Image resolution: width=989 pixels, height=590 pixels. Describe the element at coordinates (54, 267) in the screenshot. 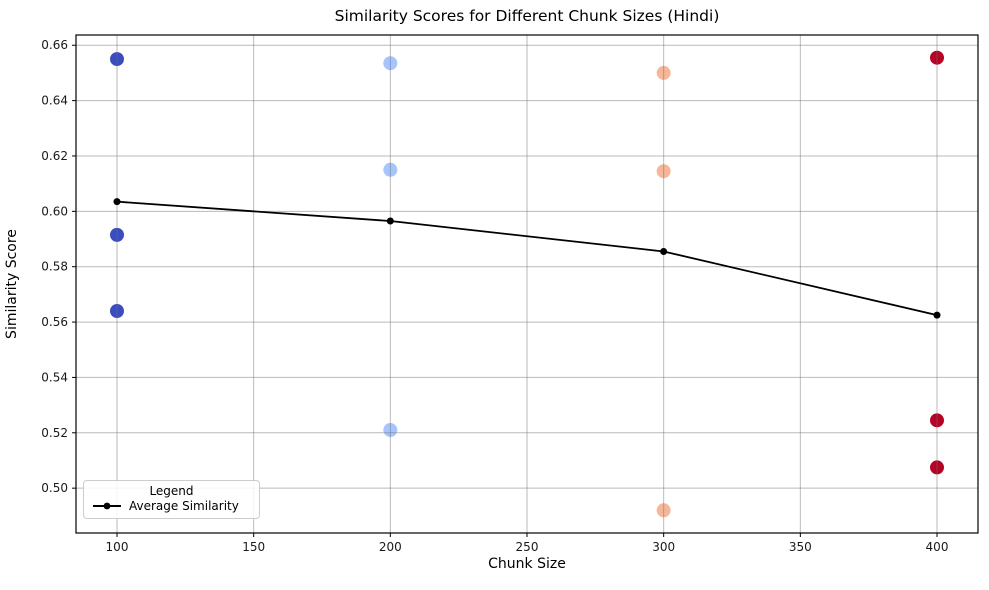

I see `y-tick-label: 0.58` at that location.